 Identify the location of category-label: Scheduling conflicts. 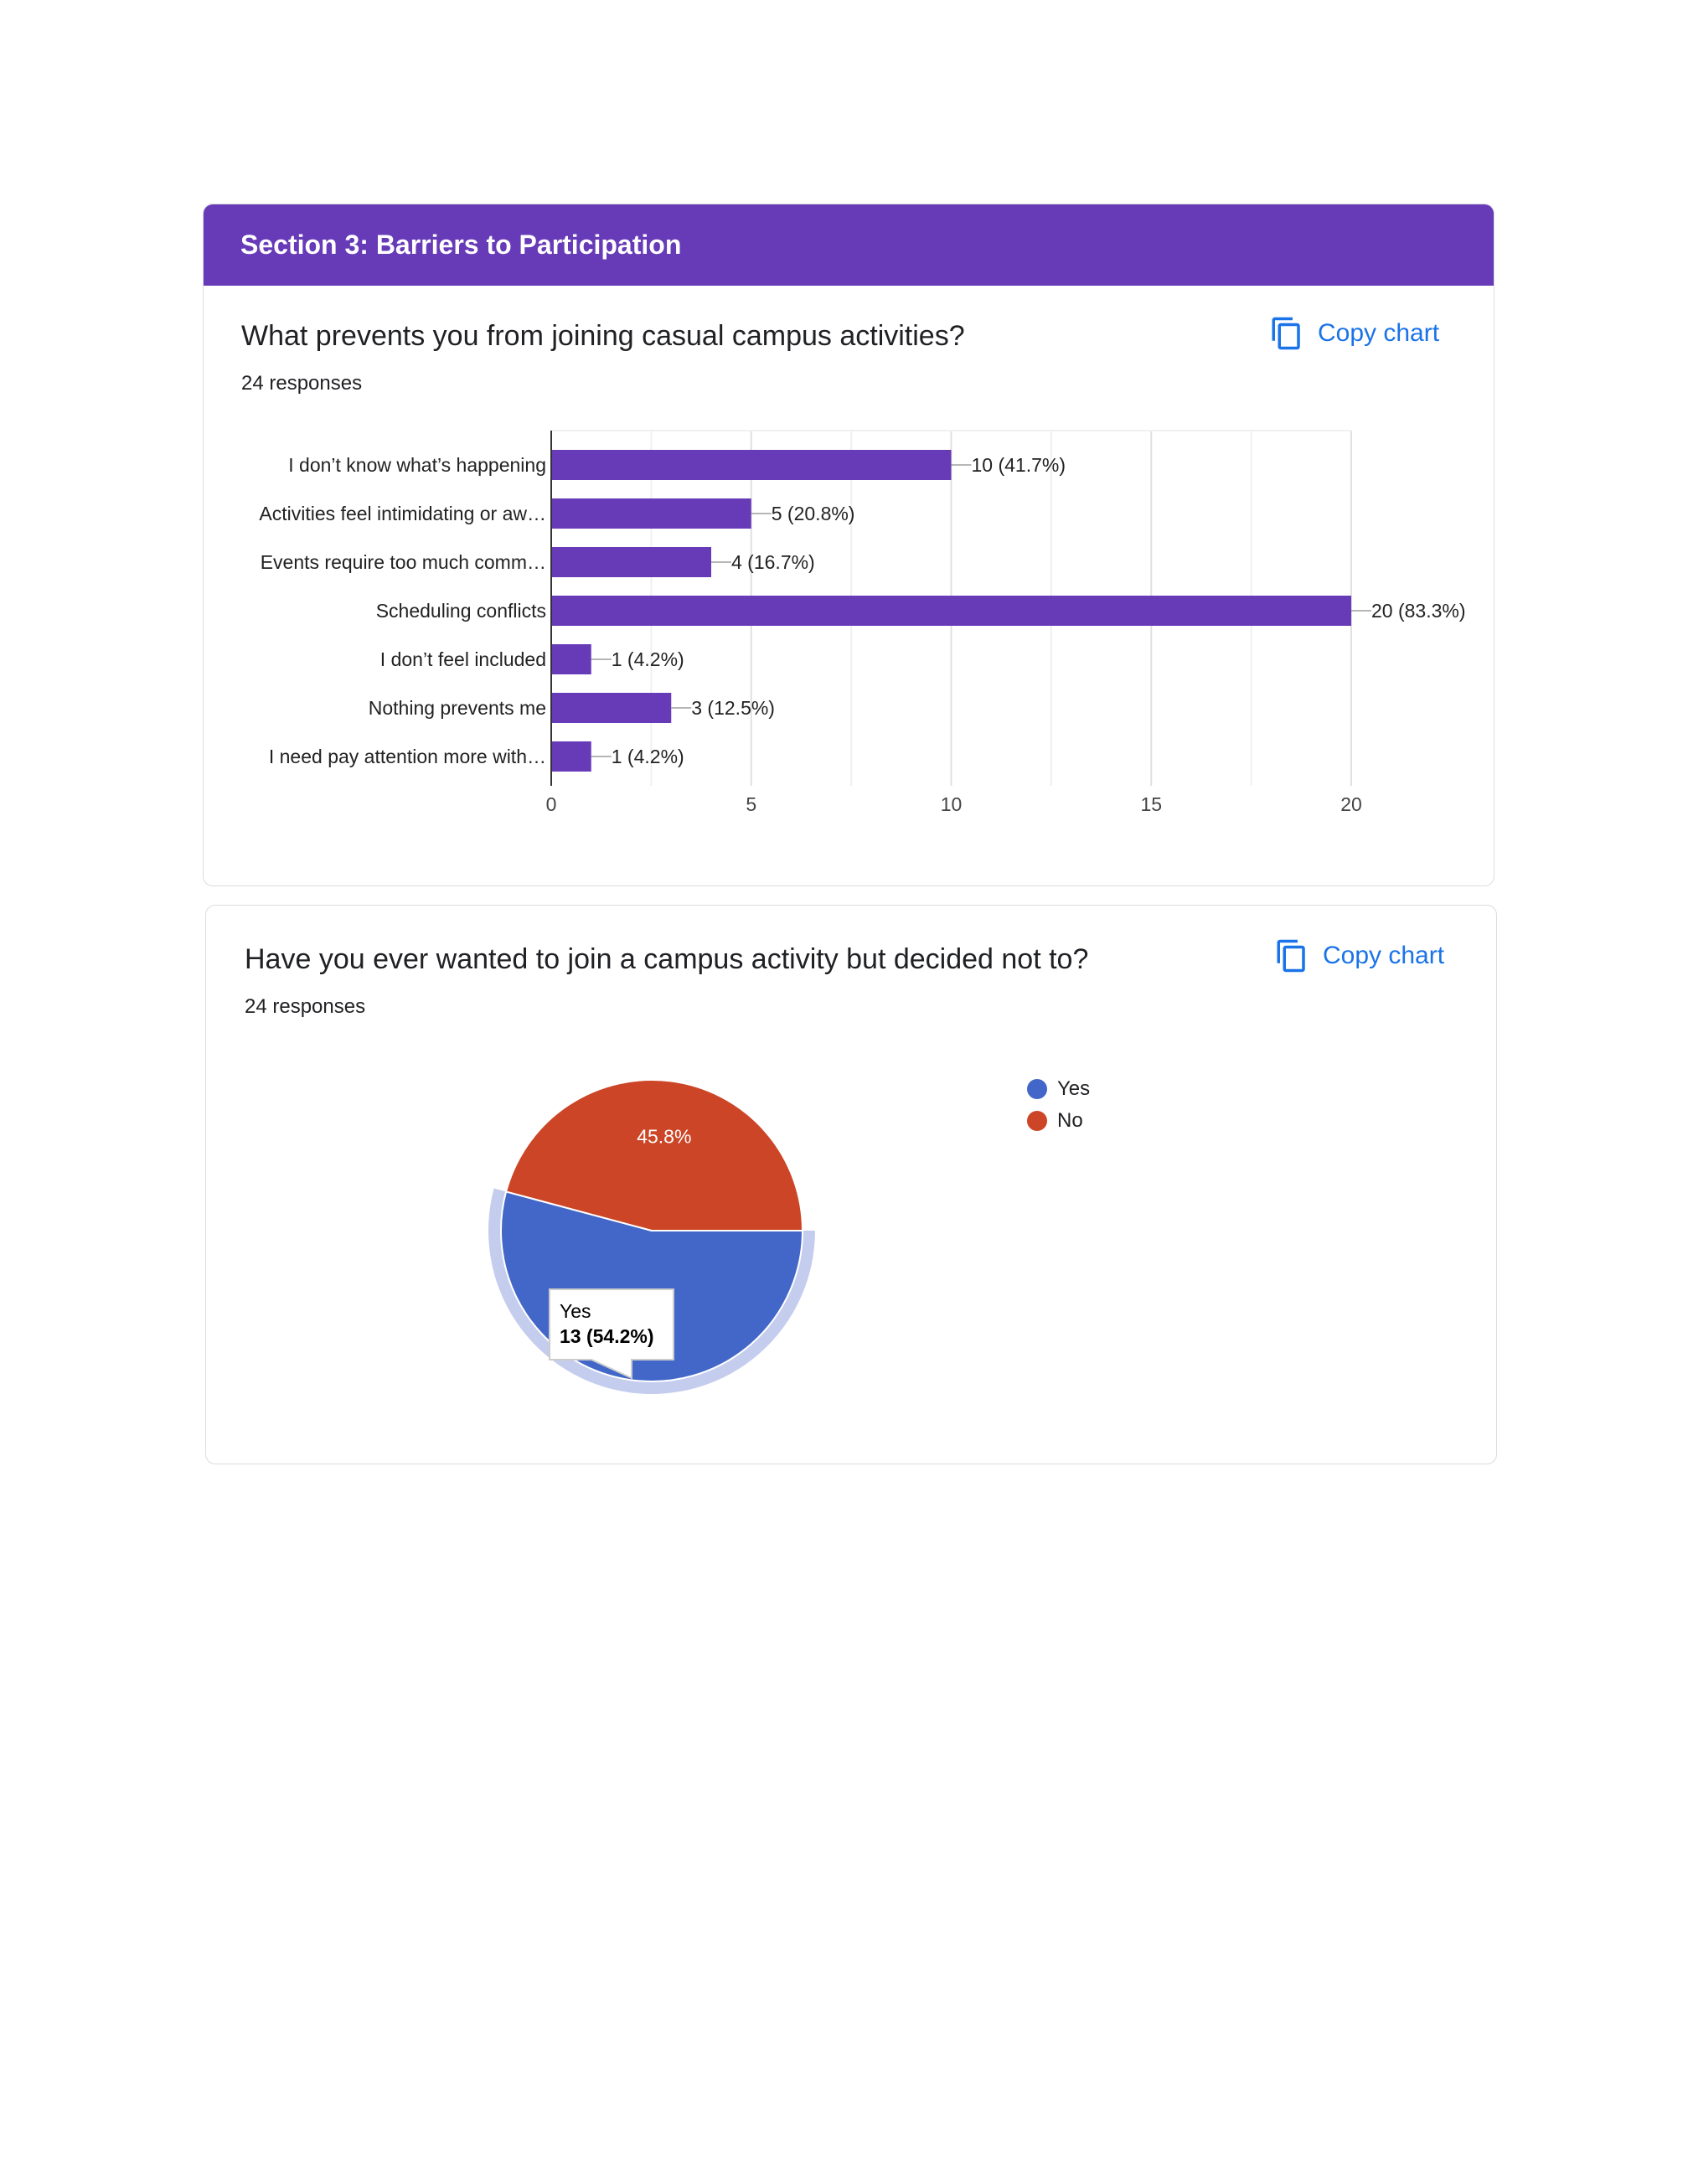
(461, 611).